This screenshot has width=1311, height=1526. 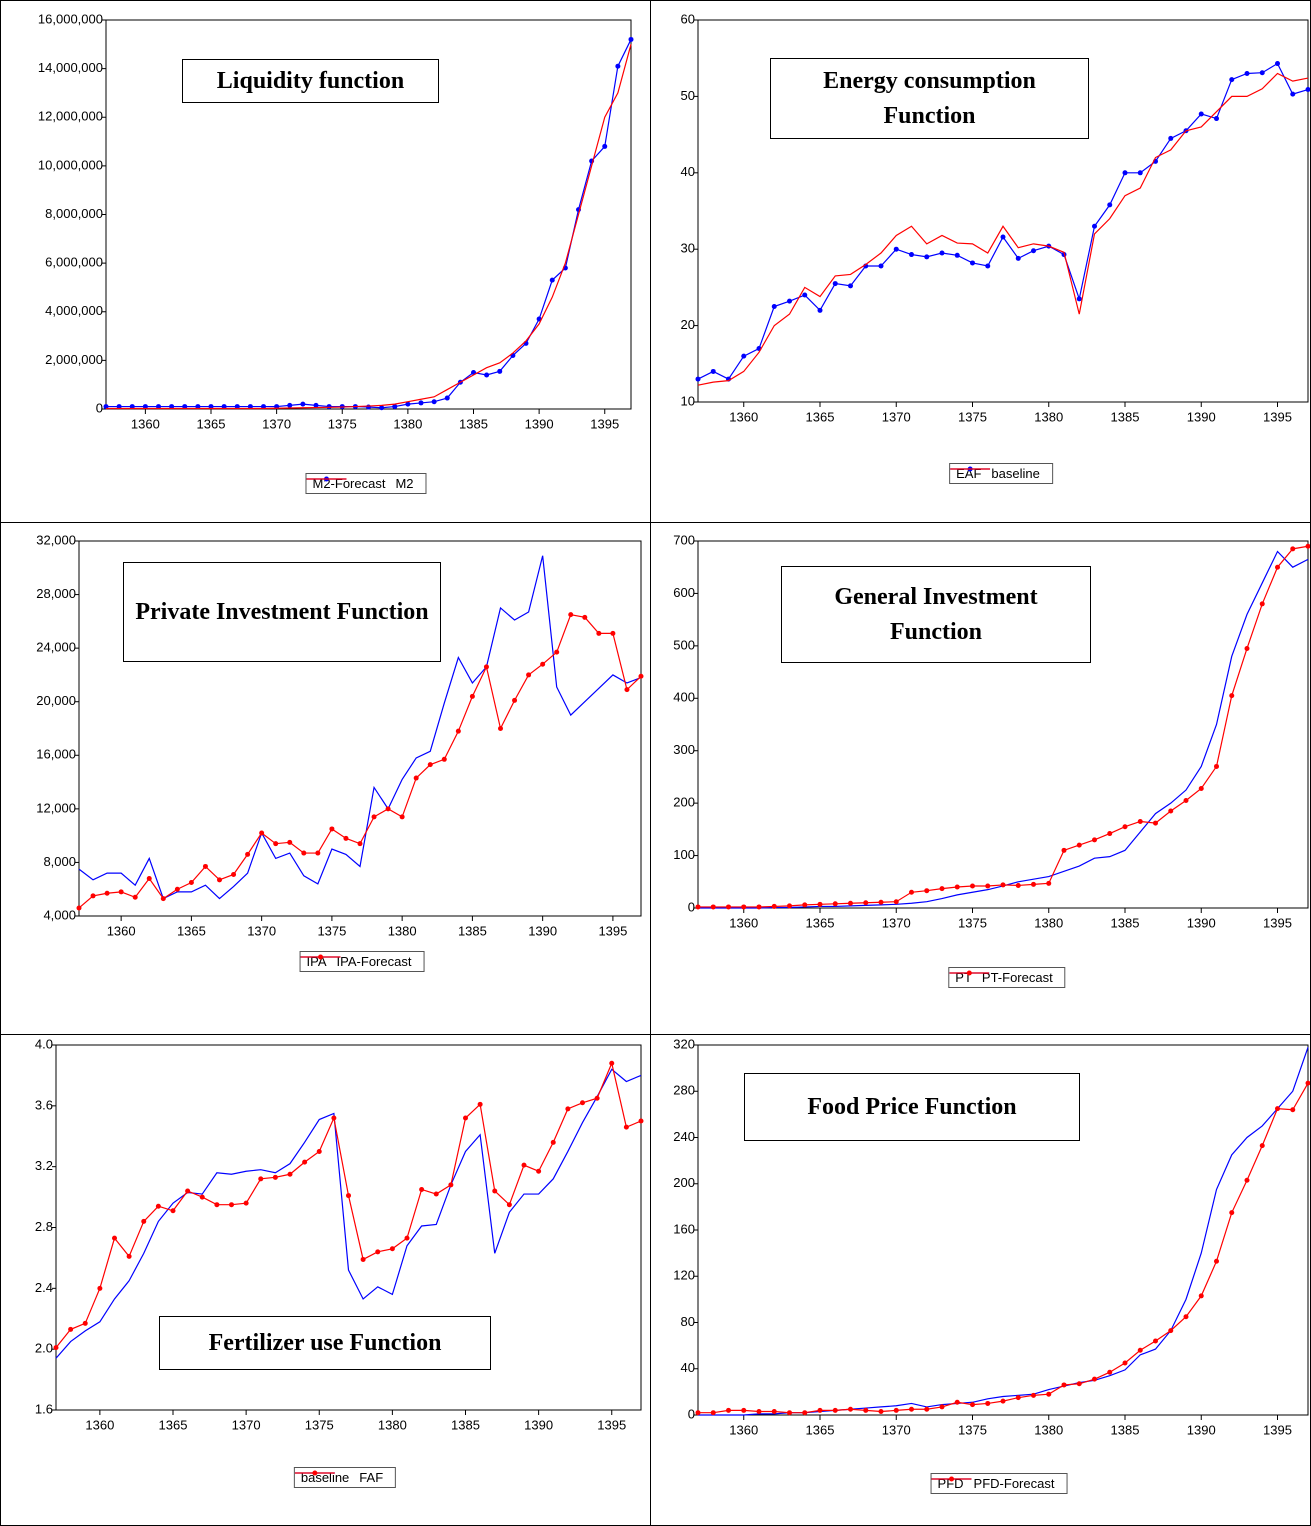 I want to click on legend-label: IPA-Forecast, so click(x=374, y=961).